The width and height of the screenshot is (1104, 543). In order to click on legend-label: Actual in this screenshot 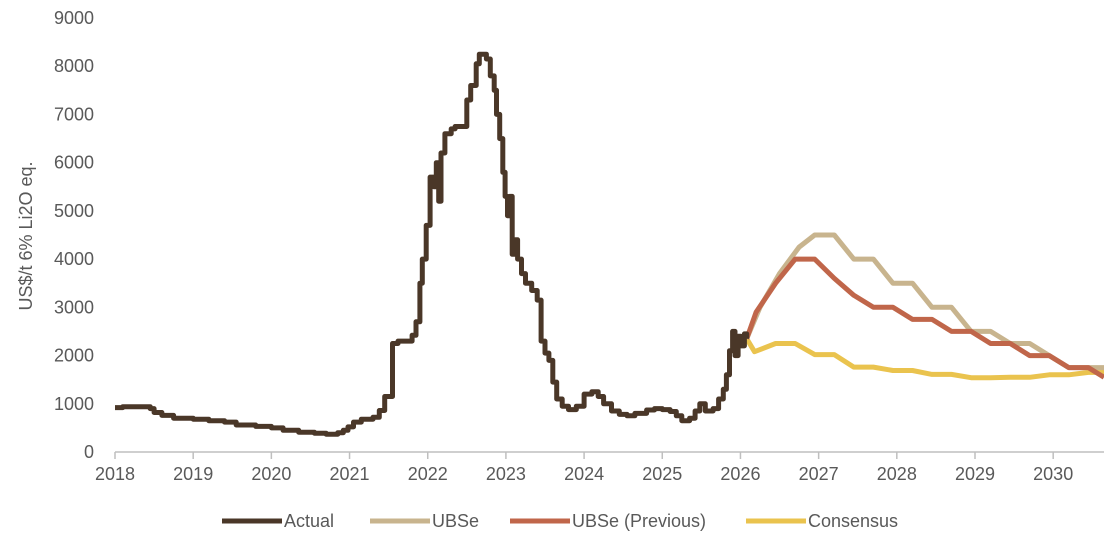, I will do `click(309, 521)`.